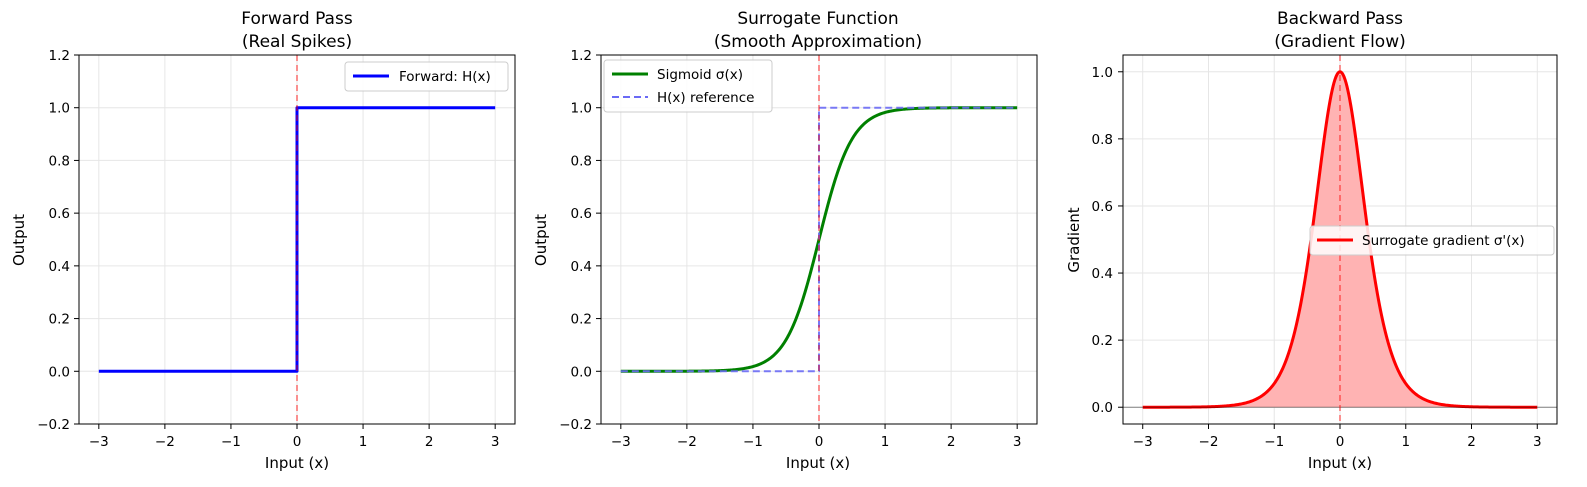  I want to click on panel-3-xtick-label: 2, so click(1471, 442).